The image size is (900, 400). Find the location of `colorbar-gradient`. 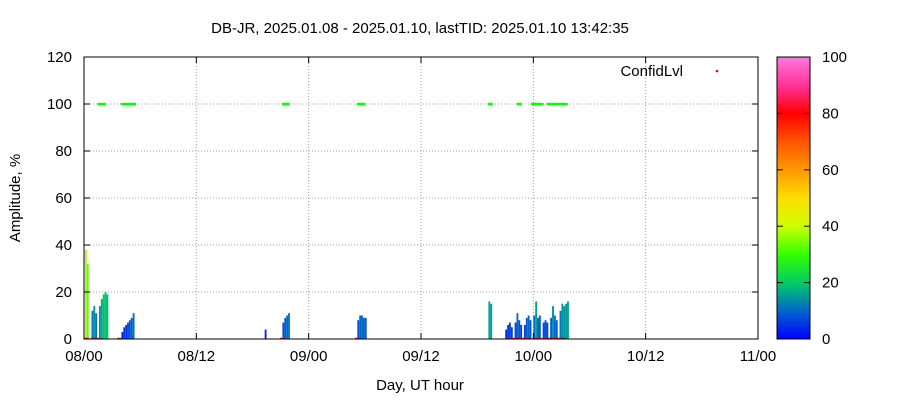

colorbar-gradient is located at coordinates (793, 198).